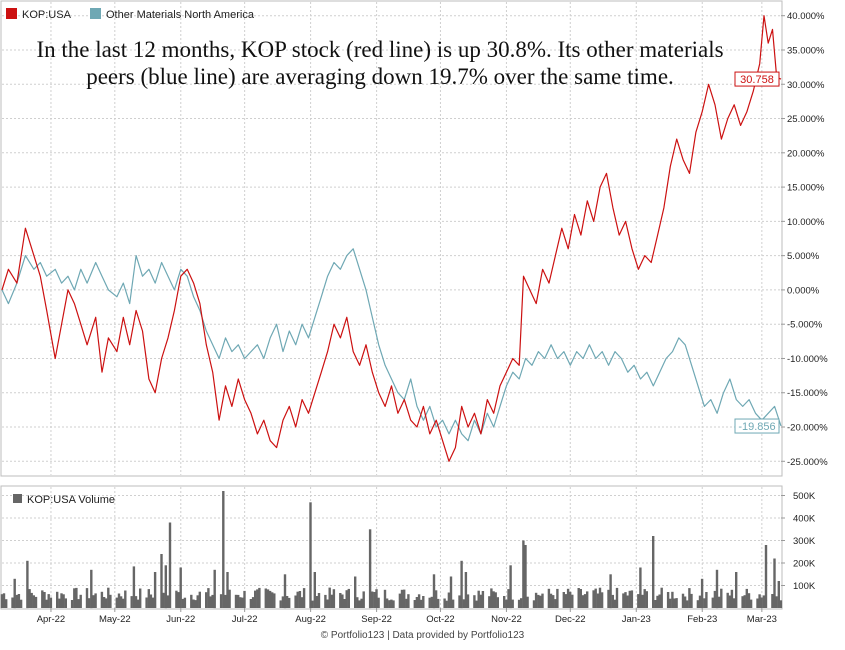 The width and height of the screenshot is (845, 650). Describe the element at coordinates (805, 325) in the screenshot. I see `price-y-tick-label: -5.000%` at that location.